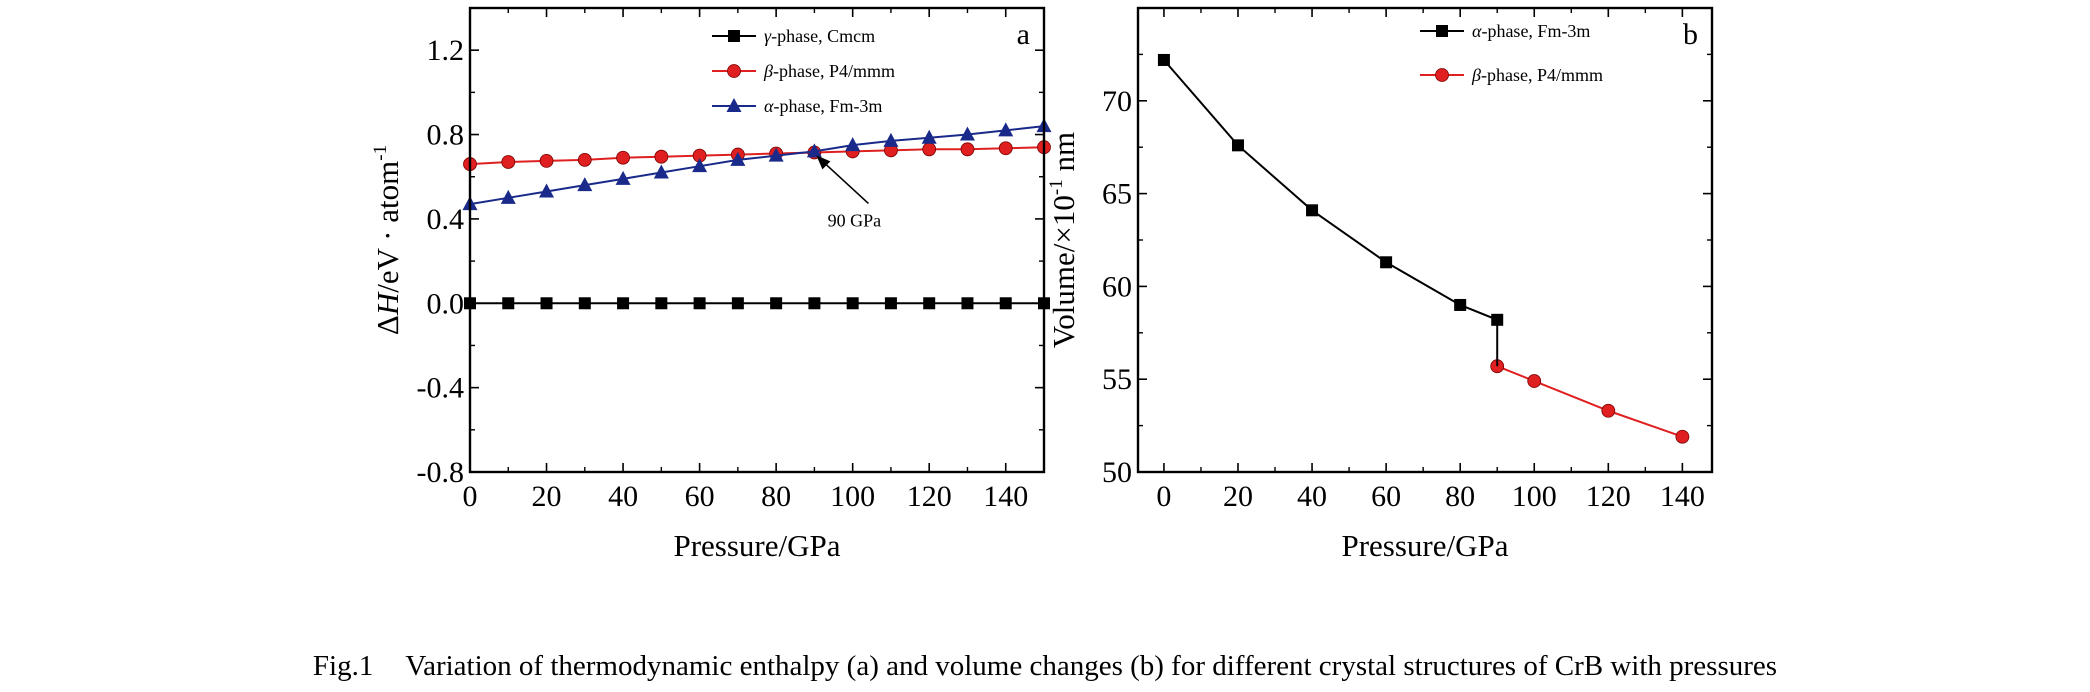 The height and width of the screenshot is (692, 2090). Describe the element at coordinates (1117, 286) in the screenshot. I see `y-tick-label: 60` at that location.